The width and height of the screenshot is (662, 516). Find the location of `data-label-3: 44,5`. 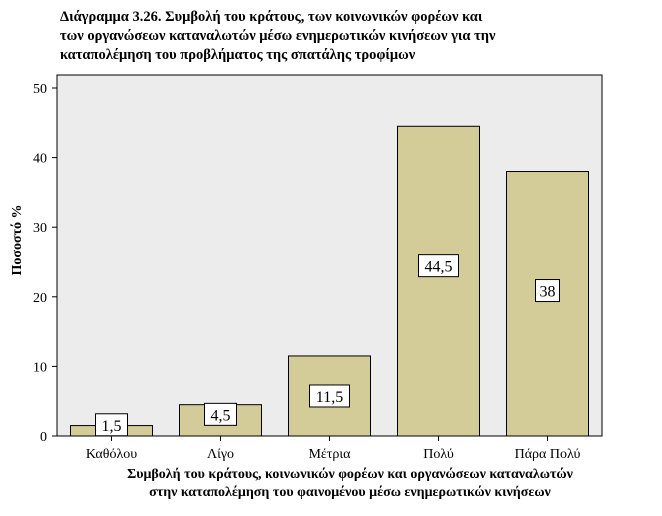

data-label-3: 44,5 is located at coordinates (439, 267).